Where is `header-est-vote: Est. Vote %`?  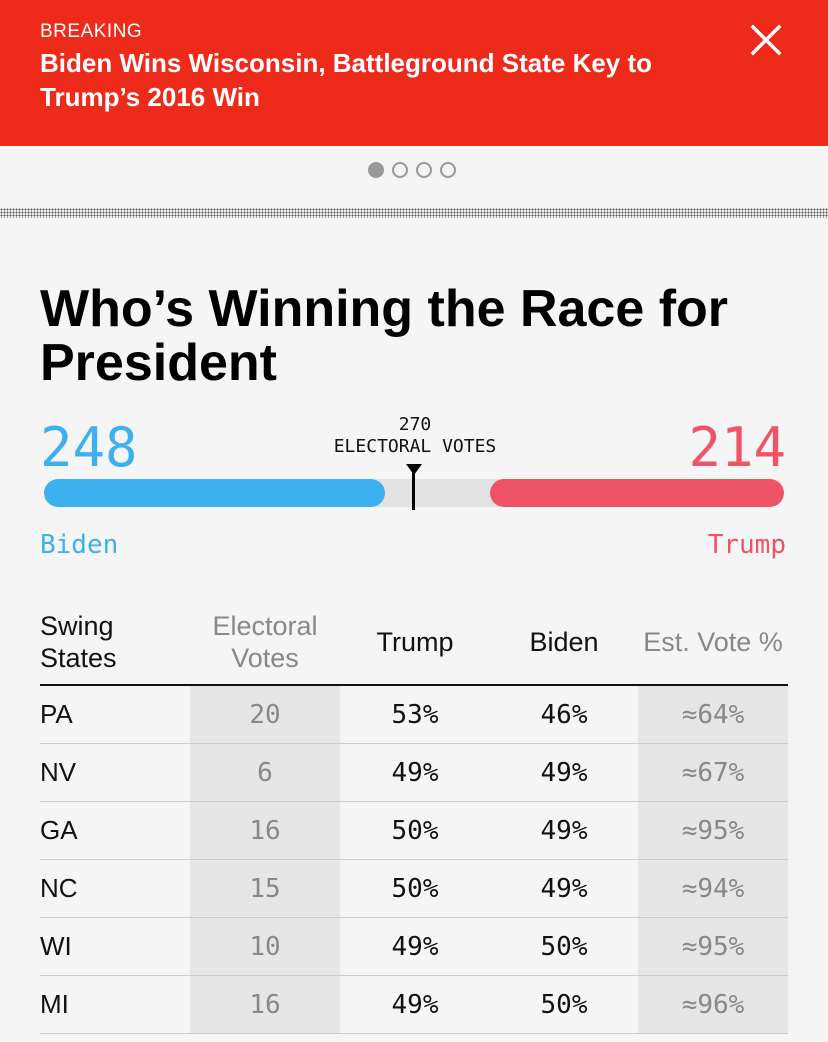
header-est-vote: Est. Vote % is located at coordinates (713, 643).